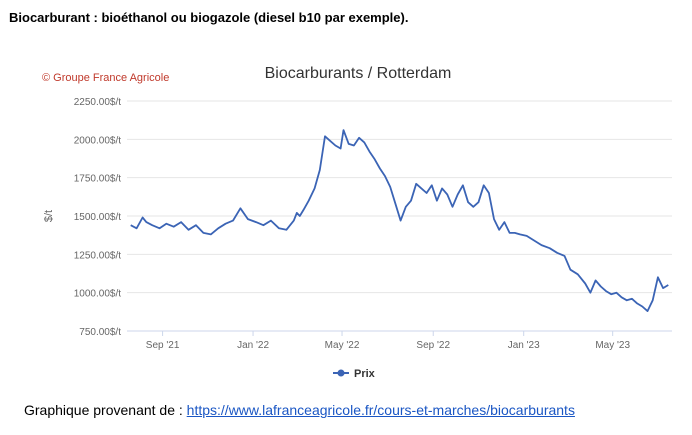 The width and height of the screenshot is (692, 435). Describe the element at coordinates (97, 102) in the screenshot. I see `y-tick-label: 2250.00$/t` at that location.